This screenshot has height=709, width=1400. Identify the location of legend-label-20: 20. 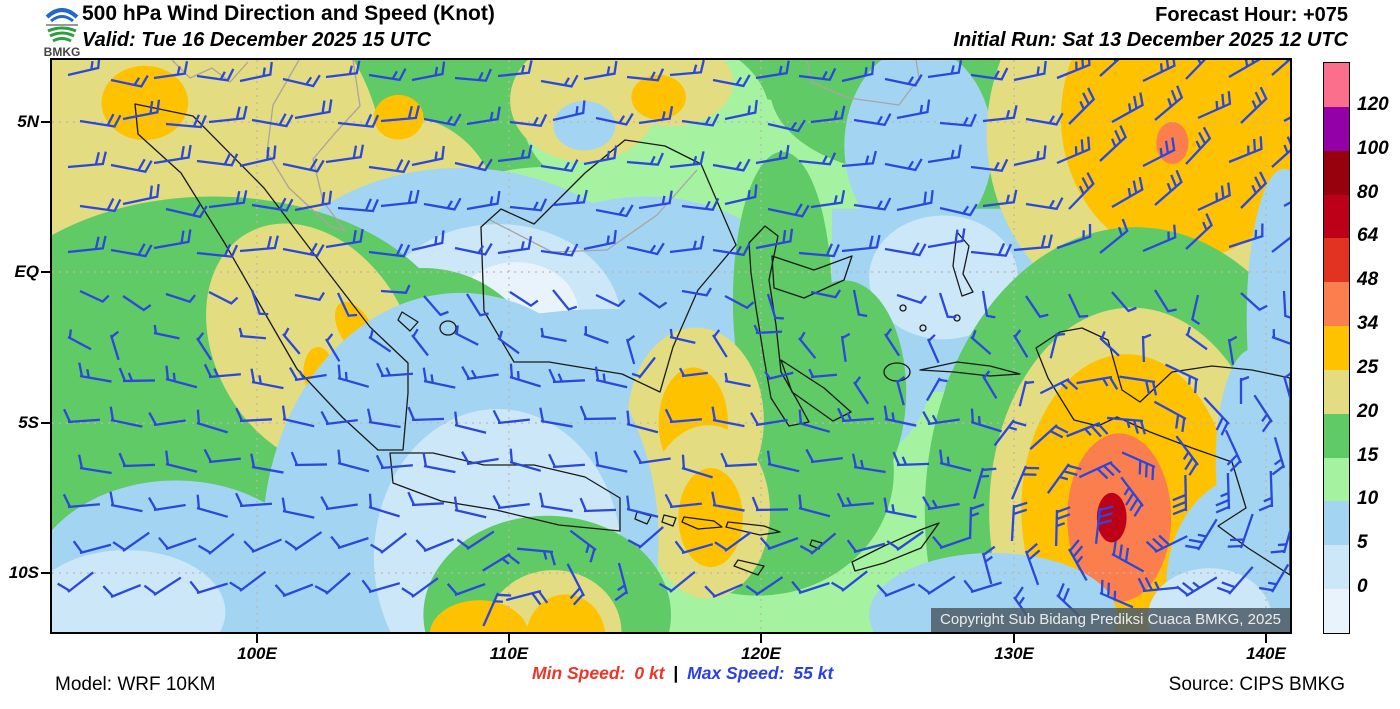
(1368, 411).